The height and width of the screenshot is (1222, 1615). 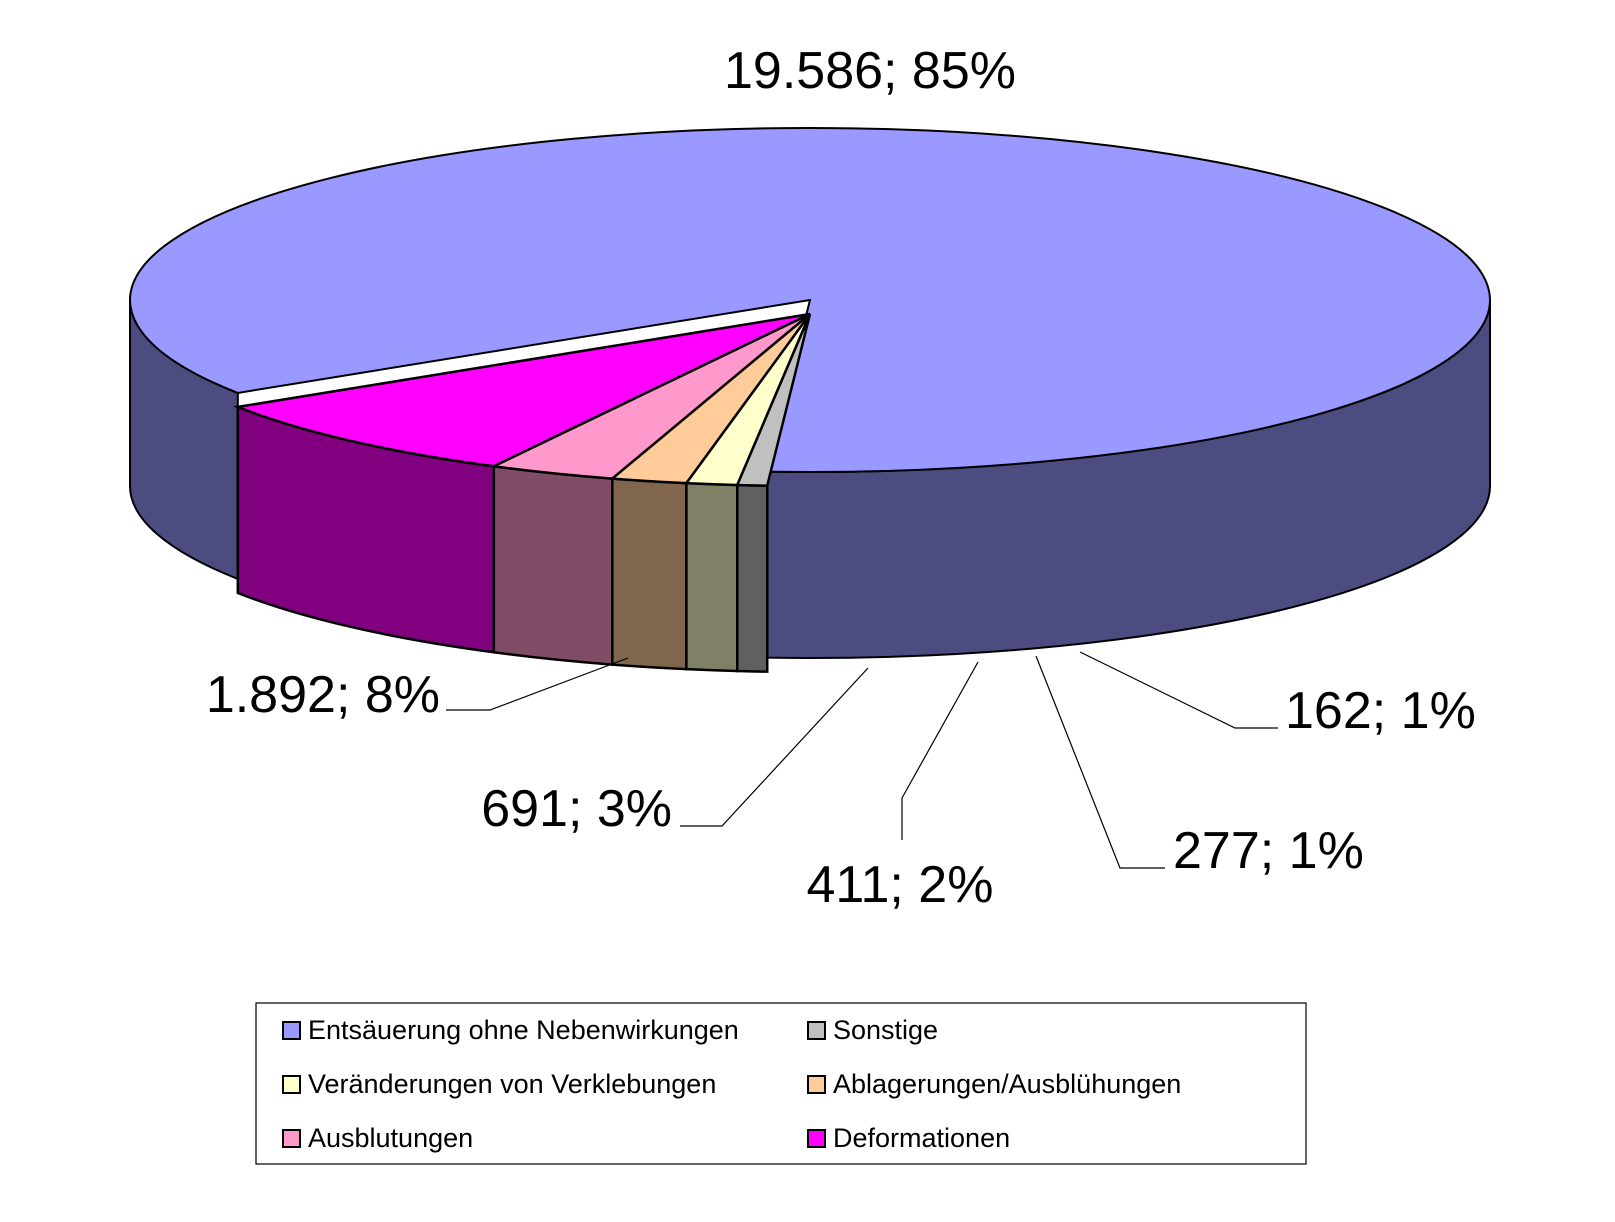 What do you see at coordinates (885, 1030) in the screenshot?
I see `legend-label: Sonstige` at bounding box center [885, 1030].